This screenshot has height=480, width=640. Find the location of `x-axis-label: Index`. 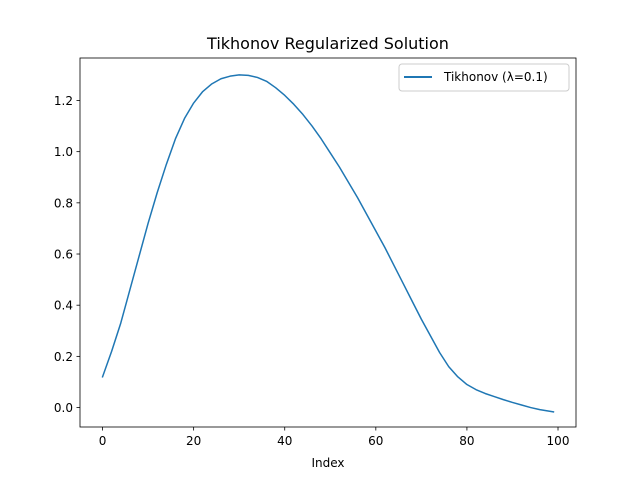

x-axis-label: Index is located at coordinates (327, 463).